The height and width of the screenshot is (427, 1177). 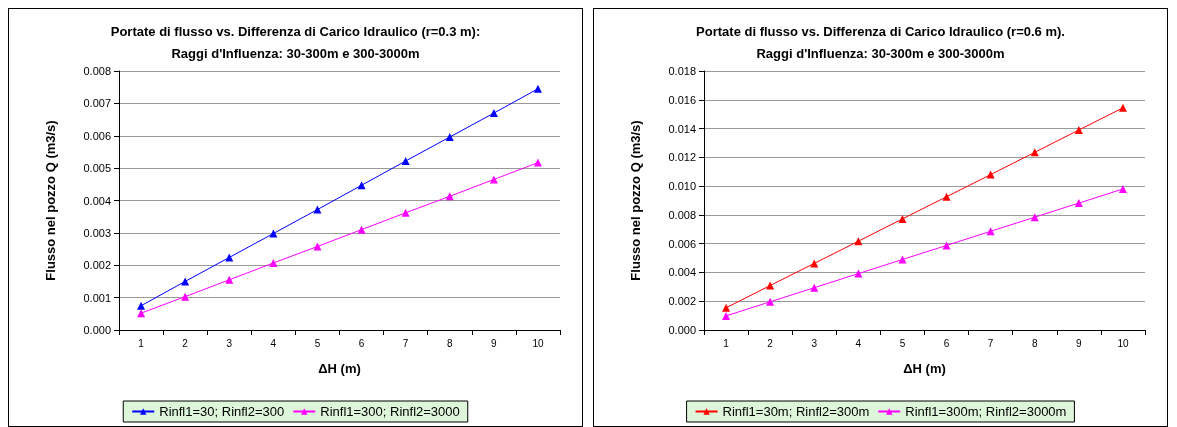 I want to click on y-tick-label: 0.014, so click(x=682, y=128).